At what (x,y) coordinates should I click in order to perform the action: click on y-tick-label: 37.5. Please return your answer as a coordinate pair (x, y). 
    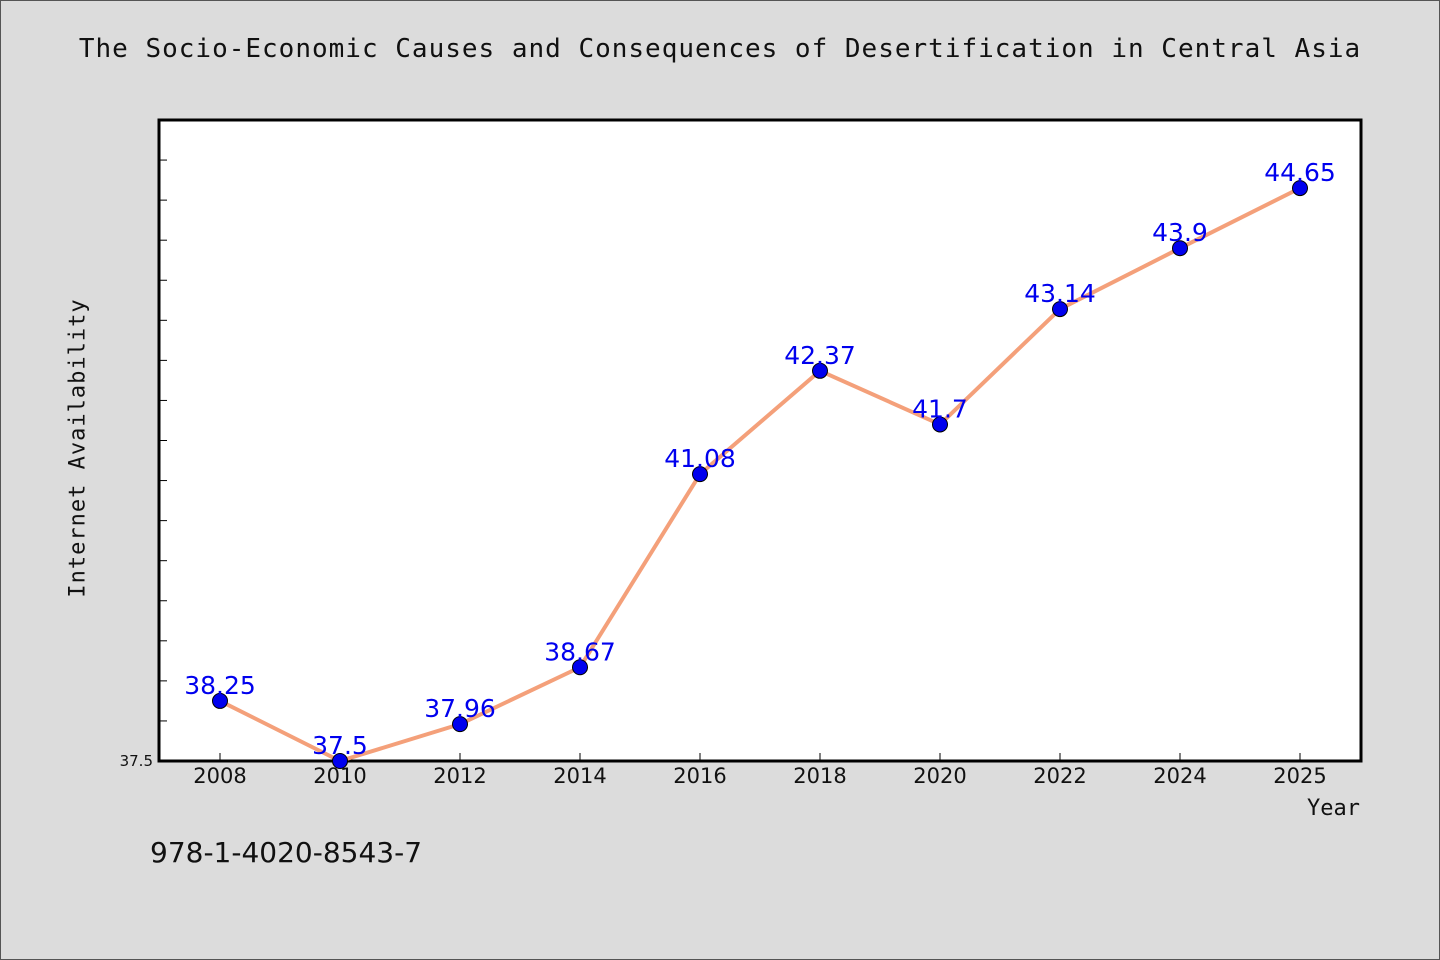
    Looking at the image, I should click on (136, 761).